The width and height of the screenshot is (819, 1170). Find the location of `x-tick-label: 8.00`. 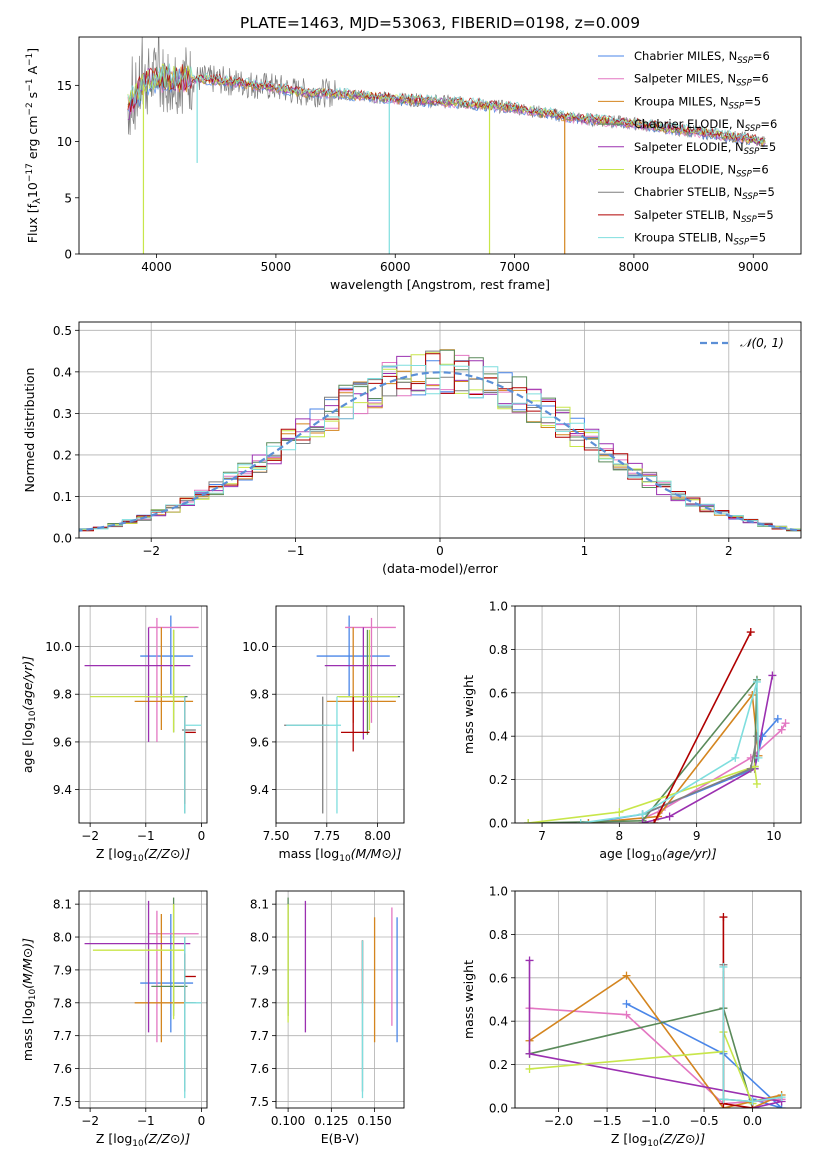

x-tick-label: 8.00 is located at coordinates (377, 836).